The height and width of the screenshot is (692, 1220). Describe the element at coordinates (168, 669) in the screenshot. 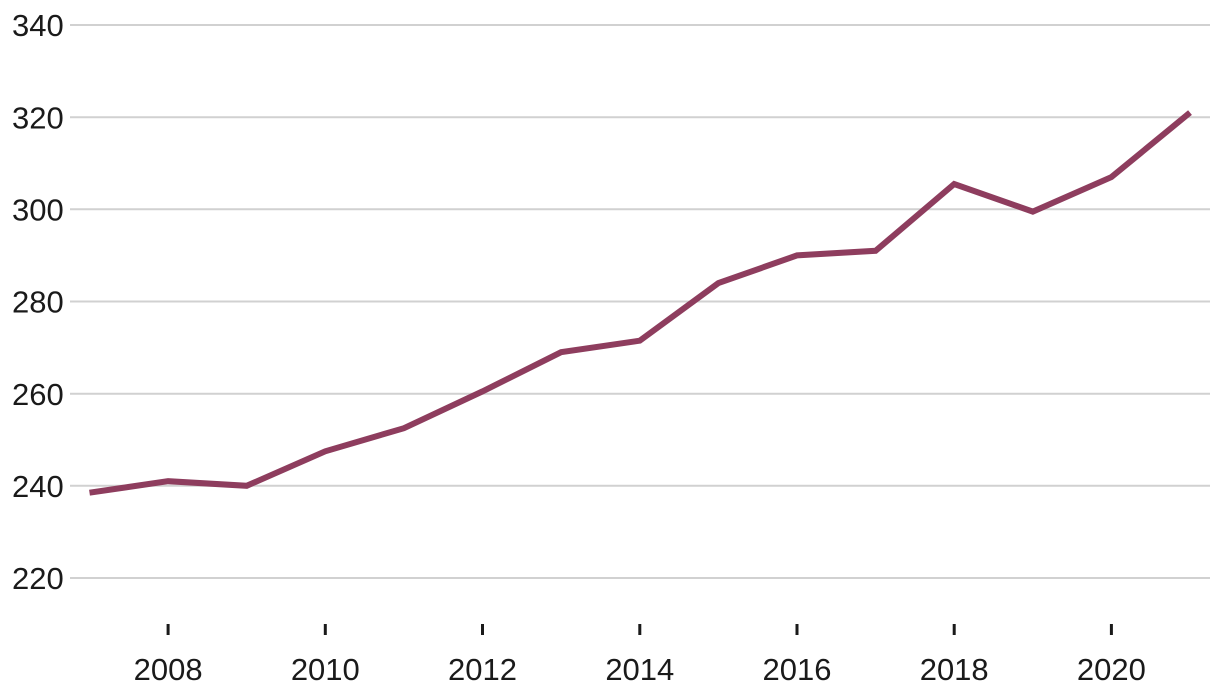

I see `x-axis-label: 2008` at that location.